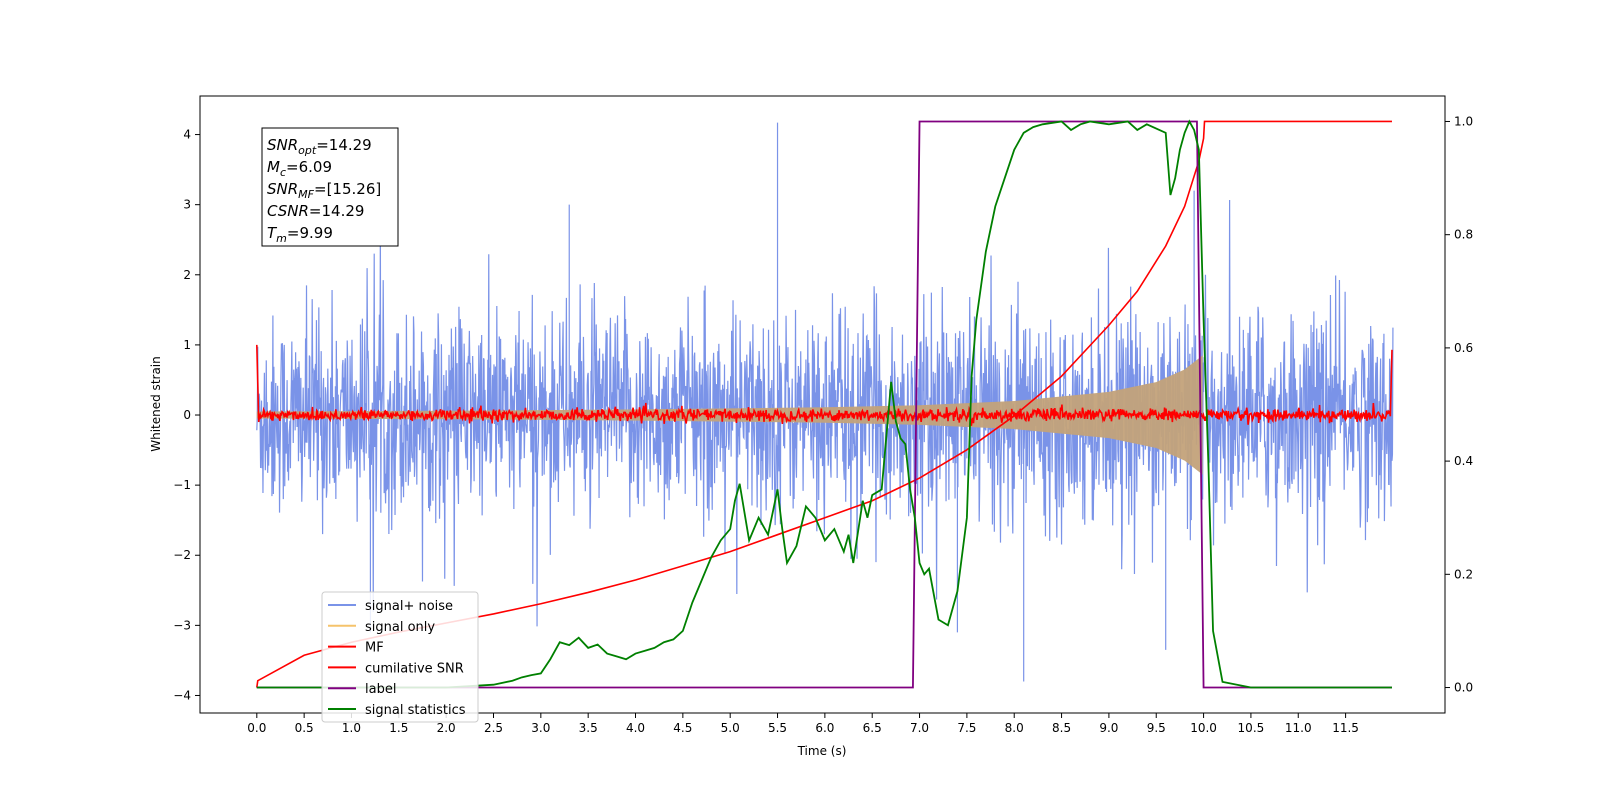  Describe the element at coordinates (380, 689) in the screenshot. I see `legend-label: label` at that location.